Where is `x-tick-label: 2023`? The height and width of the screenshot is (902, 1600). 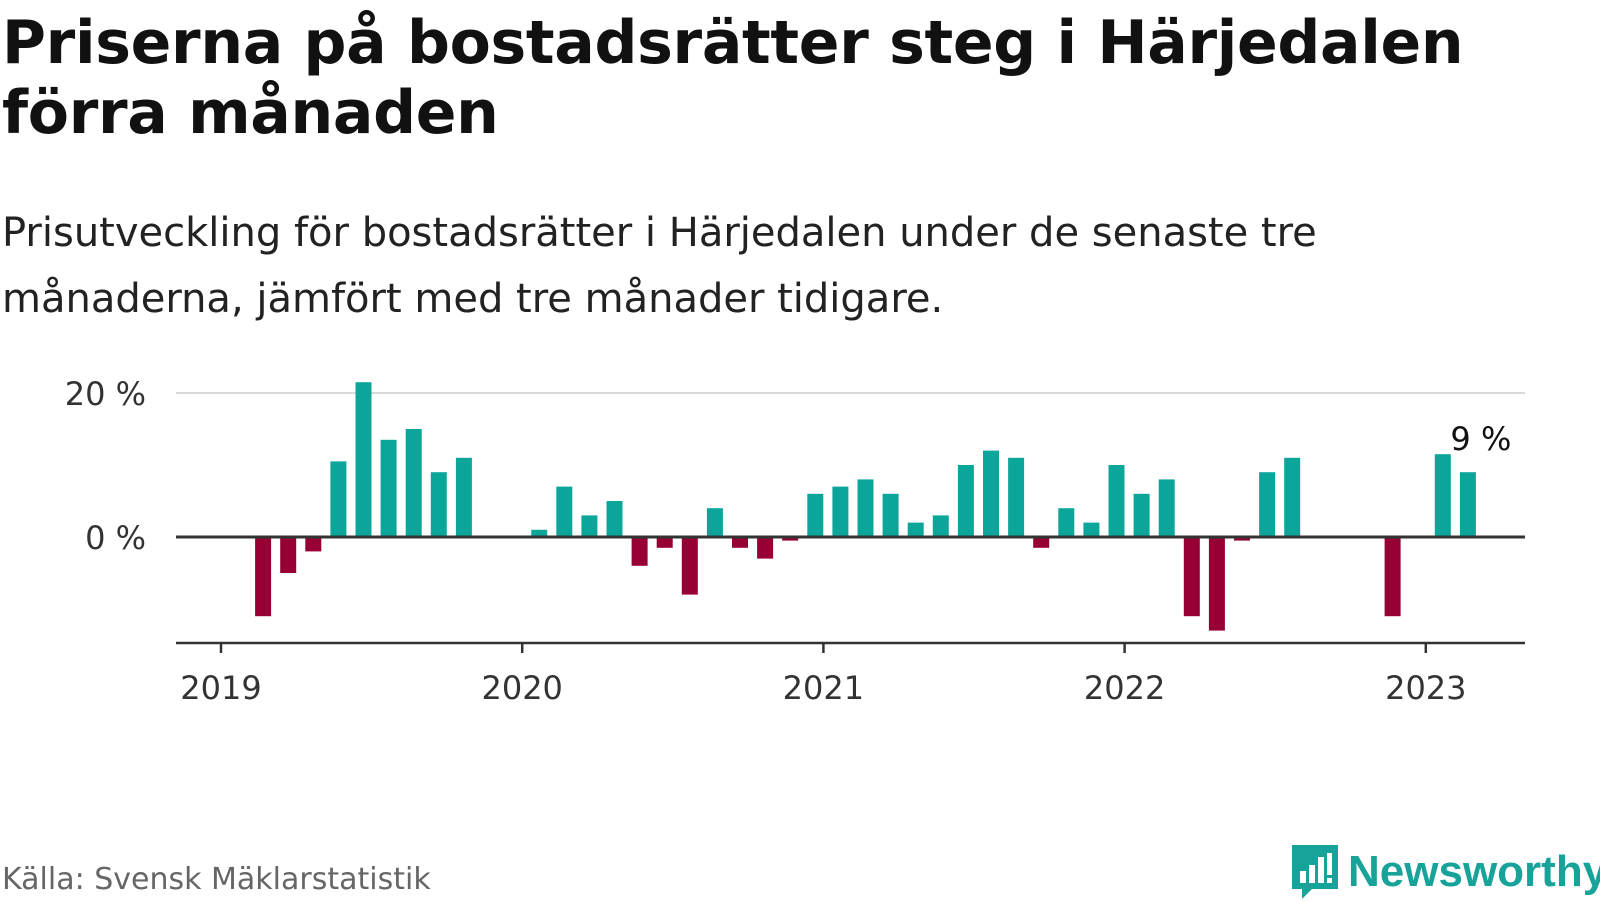
x-tick-label: 2023 is located at coordinates (1425, 688).